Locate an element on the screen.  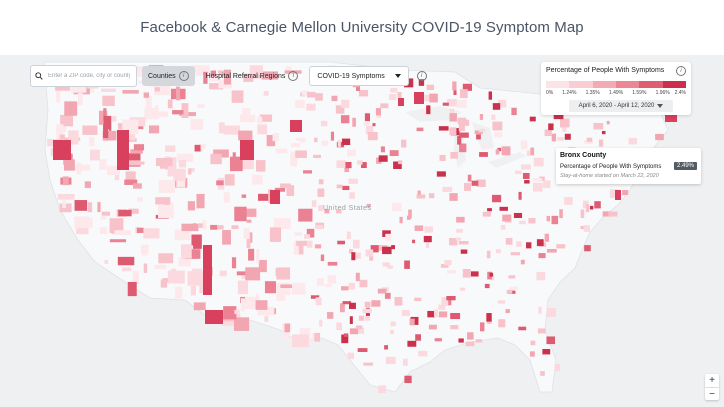
search-input is located at coordinates (89, 76).